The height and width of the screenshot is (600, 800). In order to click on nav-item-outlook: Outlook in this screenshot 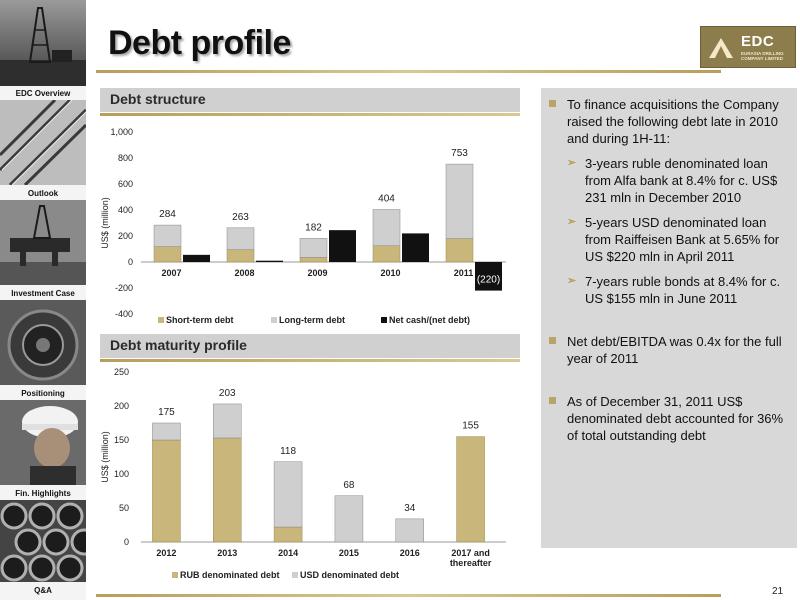, I will do `click(43, 193)`.